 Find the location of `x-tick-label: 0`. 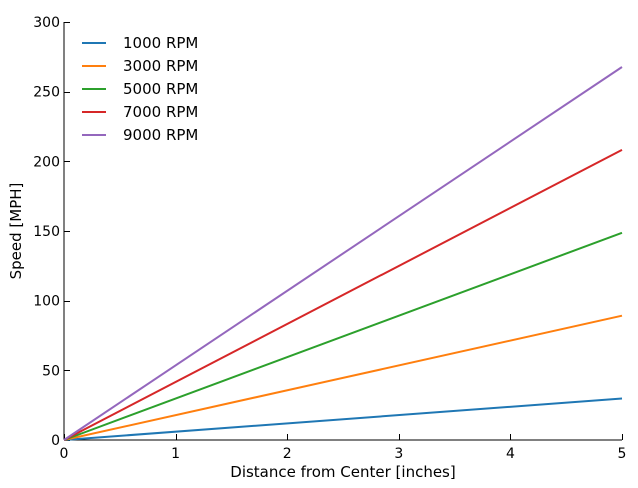

x-tick-label: 0 is located at coordinates (64, 454).